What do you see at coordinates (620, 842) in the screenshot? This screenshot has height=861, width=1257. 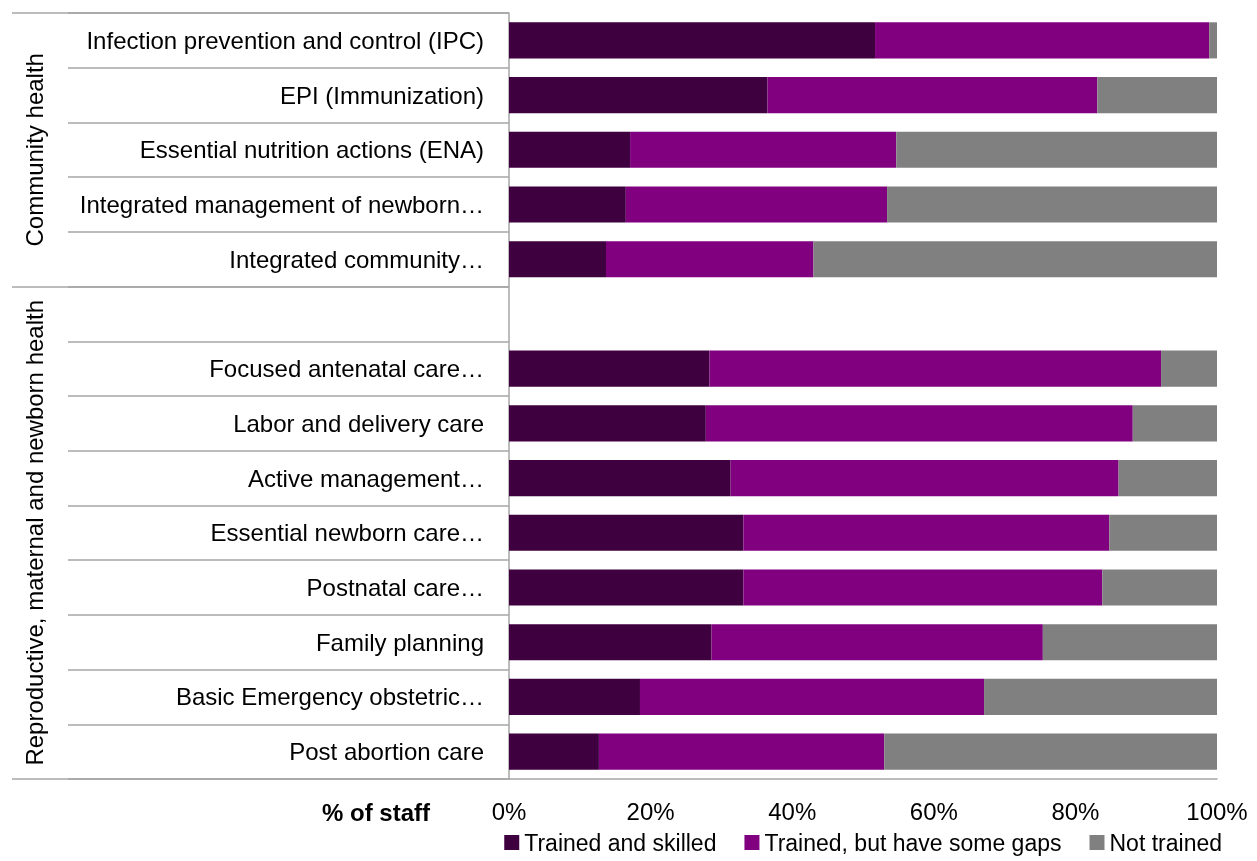 I see `legend-label: Trained and skilled` at bounding box center [620, 842].